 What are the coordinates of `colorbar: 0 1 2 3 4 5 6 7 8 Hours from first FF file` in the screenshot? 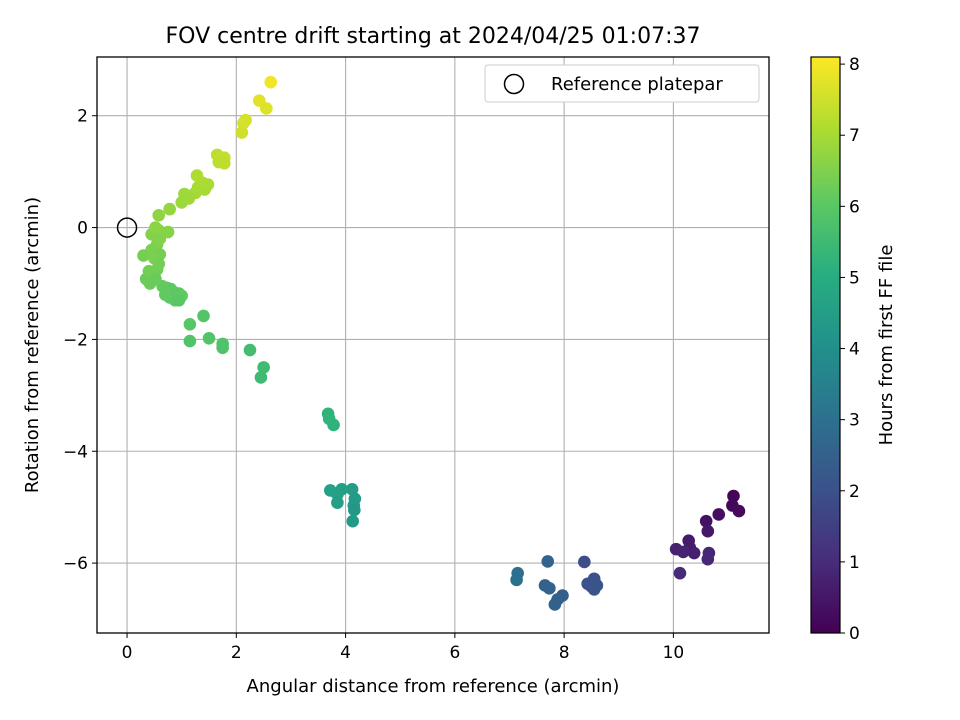 It's located at (853, 349).